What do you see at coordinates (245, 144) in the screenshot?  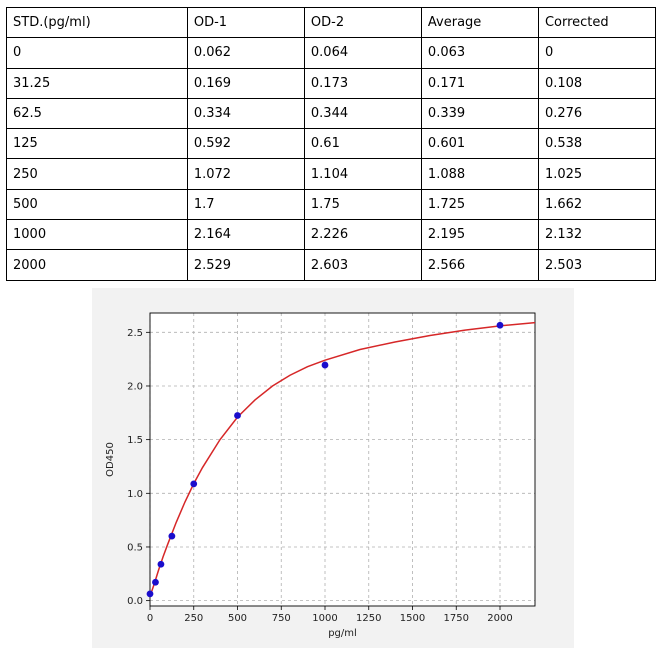 I see `cell-od1: 0.592` at bounding box center [245, 144].